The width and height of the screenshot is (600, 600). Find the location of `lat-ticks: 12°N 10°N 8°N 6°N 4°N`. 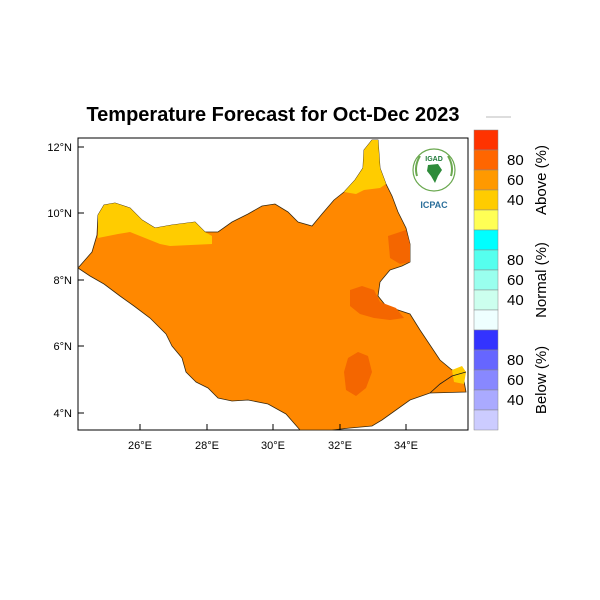

lat-ticks: 12°N 10°N 8°N 6°N 4°N is located at coordinates (65, 281).